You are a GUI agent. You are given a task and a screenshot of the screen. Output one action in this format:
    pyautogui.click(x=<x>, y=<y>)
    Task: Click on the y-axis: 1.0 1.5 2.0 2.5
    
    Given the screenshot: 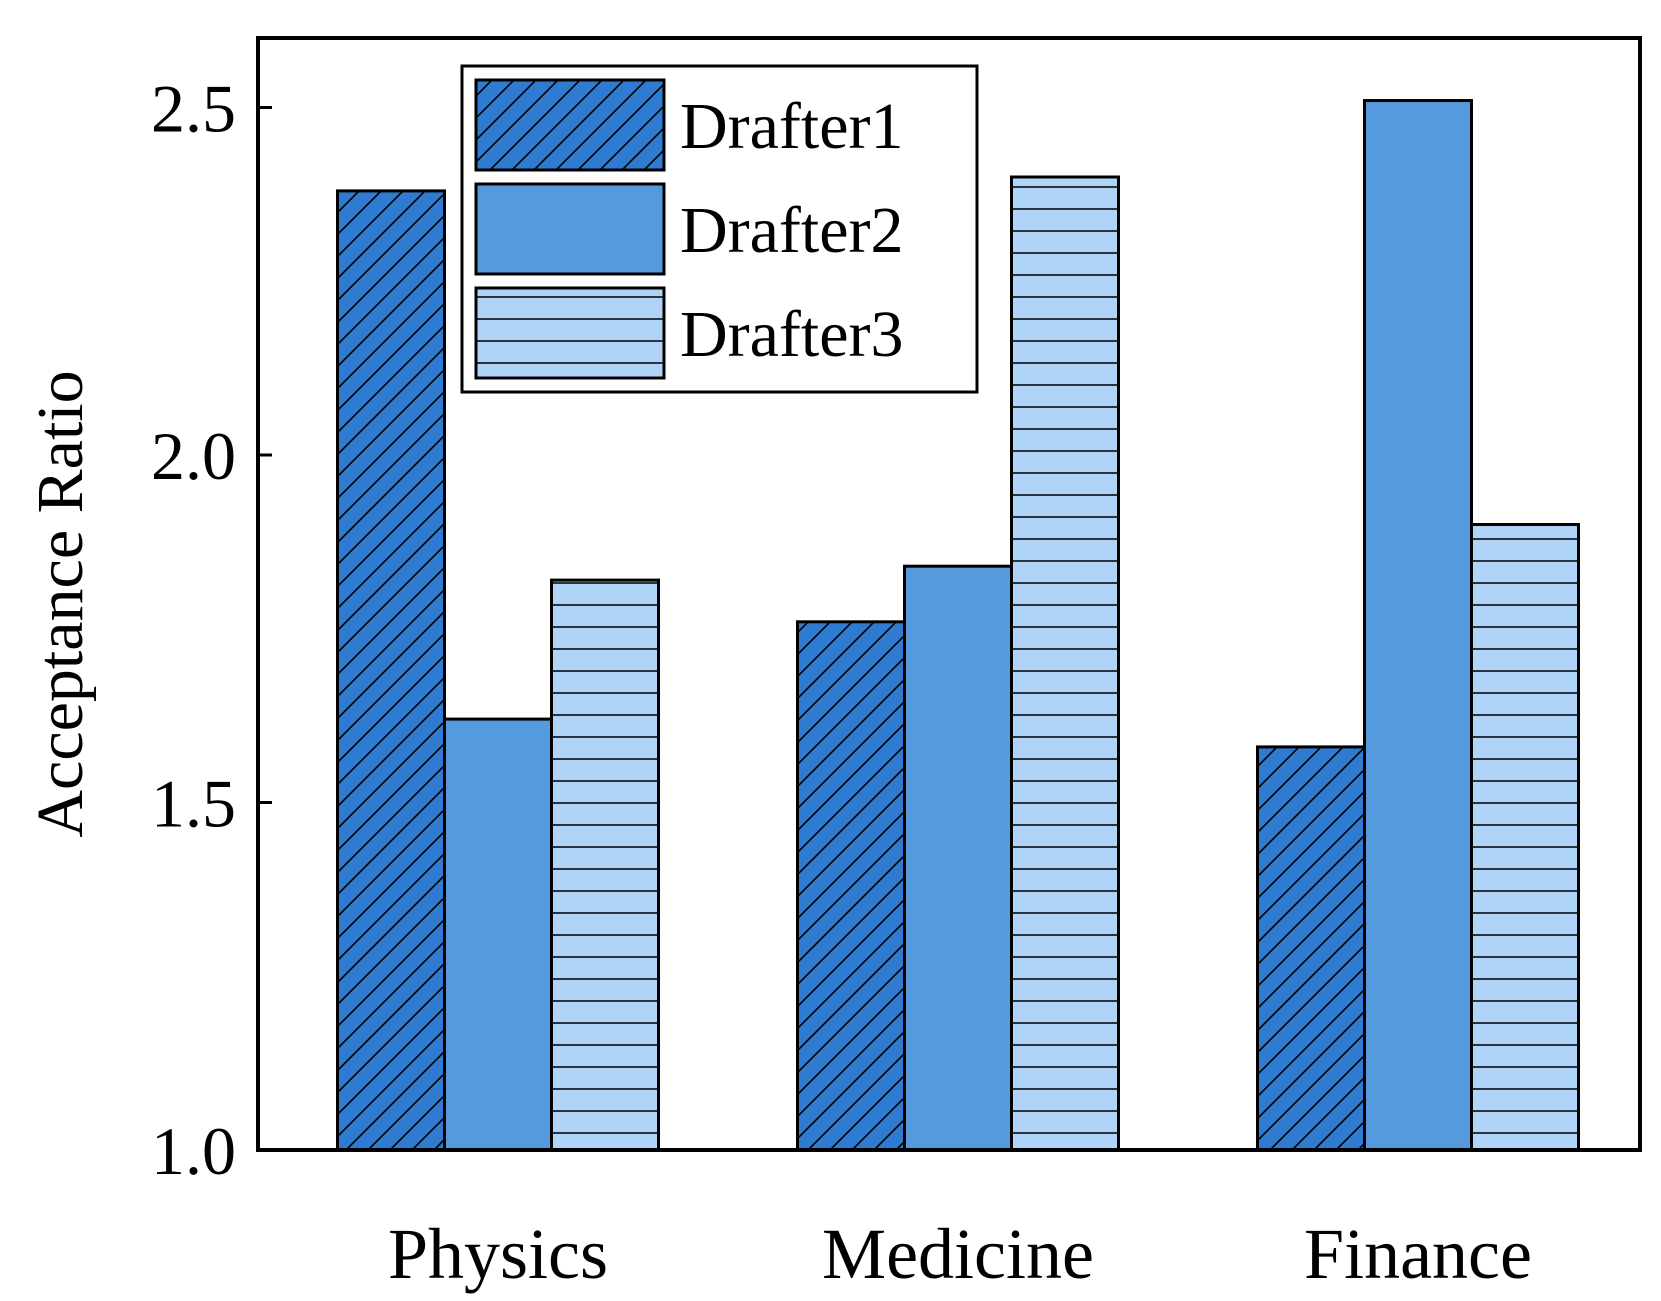 What is the action you would take?
    pyautogui.click(x=211, y=630)
    